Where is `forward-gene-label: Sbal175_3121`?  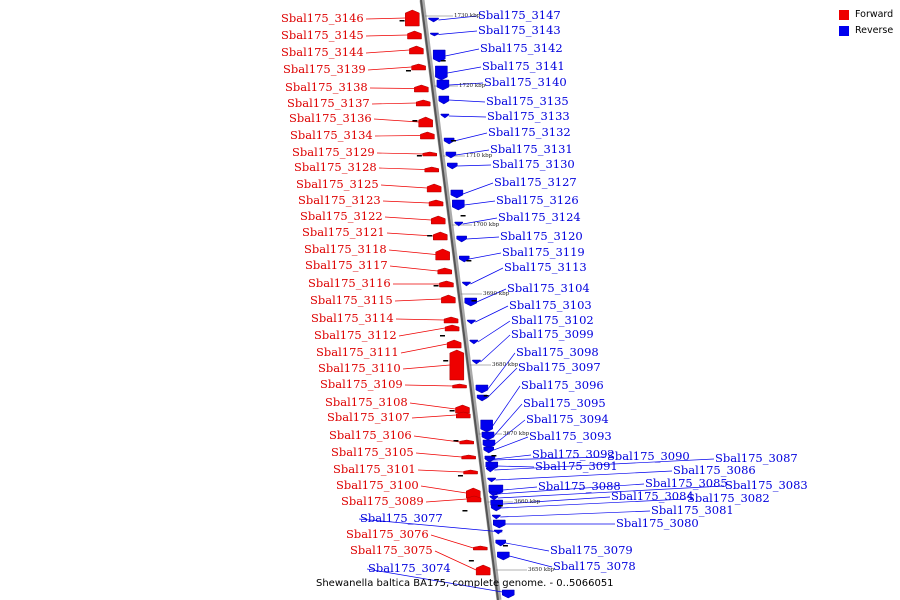 forward-gene-label: Sbal175_3121 is located at coordinates (343, 232).